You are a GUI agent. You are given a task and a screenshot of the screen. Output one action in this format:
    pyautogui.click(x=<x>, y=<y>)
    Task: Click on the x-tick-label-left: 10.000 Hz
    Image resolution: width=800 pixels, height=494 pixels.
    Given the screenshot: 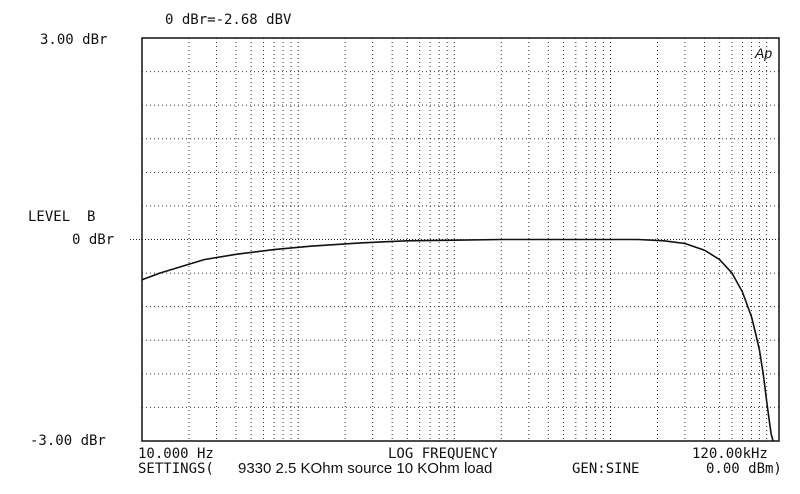 What is the action you would take?
    pyautogui.click(x=176, y=454)
    